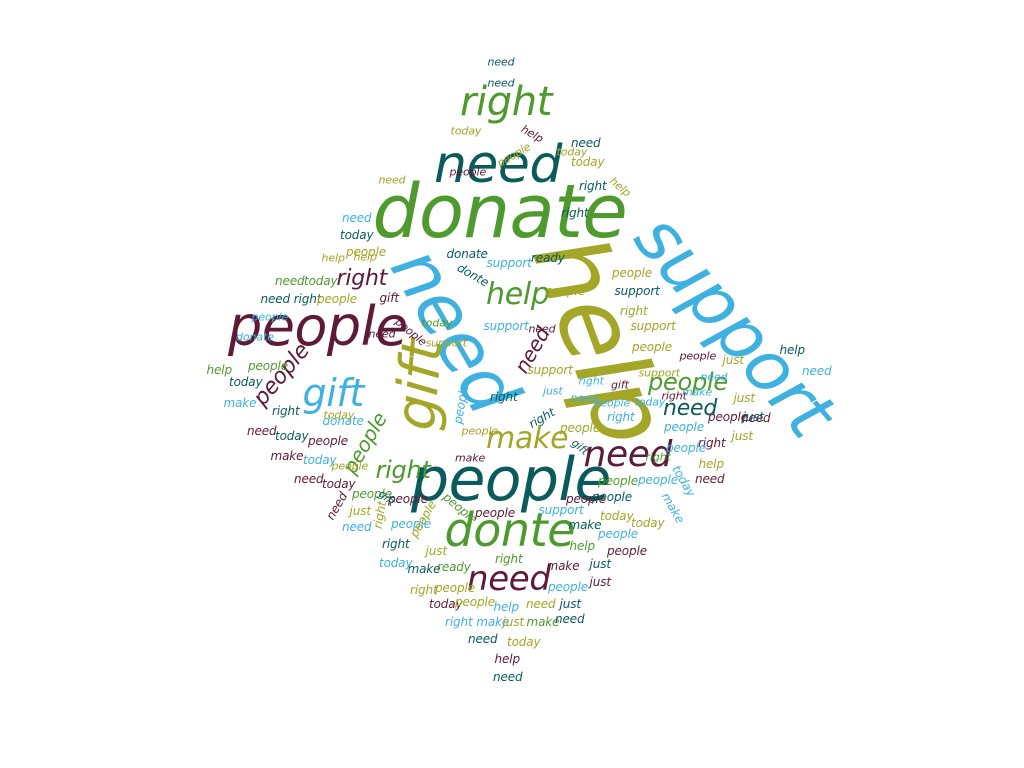 This screenshot has height=768, width=1024. I want to click on word-donte: donte, so click(510, 530).